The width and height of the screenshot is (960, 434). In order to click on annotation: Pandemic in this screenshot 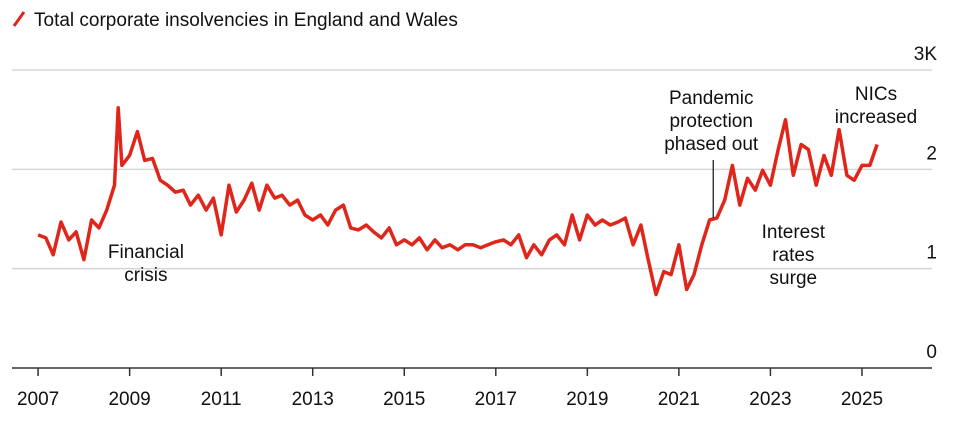, I will do `click(711, 98)`.